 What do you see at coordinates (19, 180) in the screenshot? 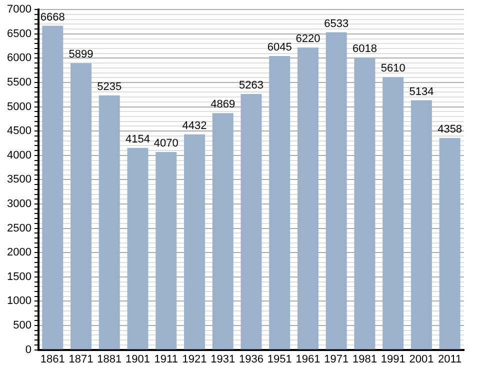
I see `y-tick-label: 3500` at bounding box center [19, 180].